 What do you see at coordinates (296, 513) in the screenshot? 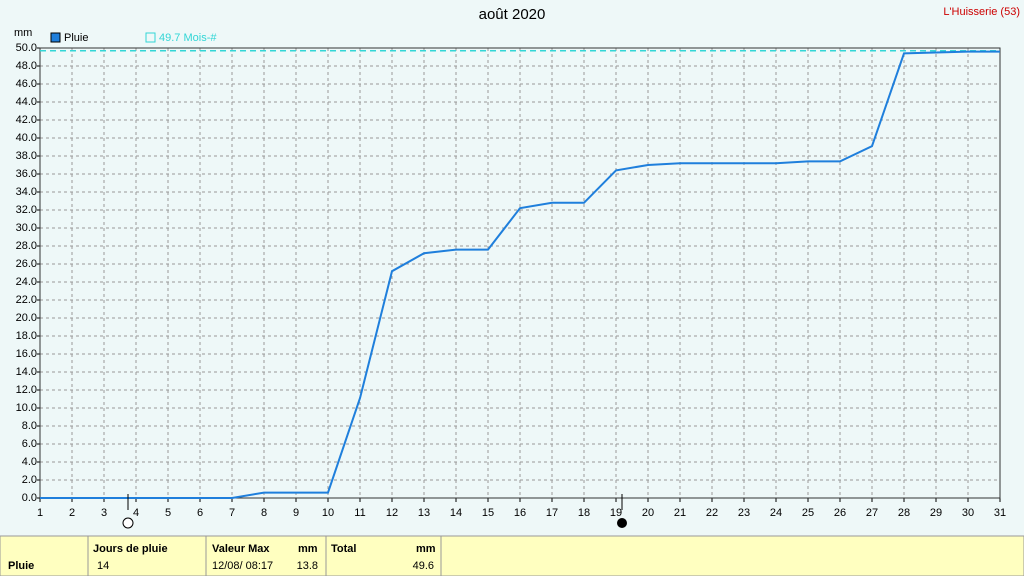
I see `x-tick-label: 9` at bounding box center [296, 513].